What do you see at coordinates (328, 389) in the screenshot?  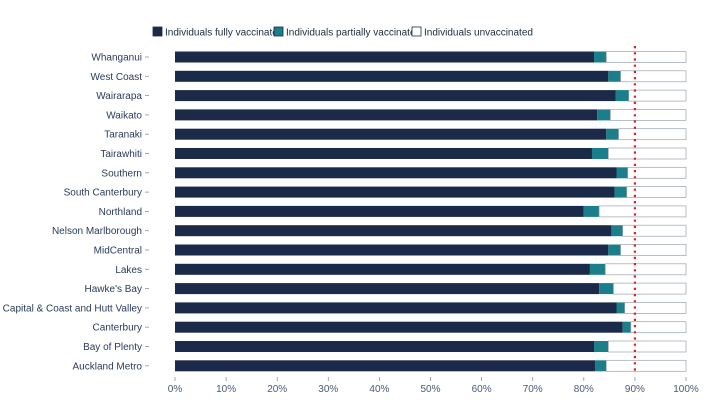 I see `x-tick-label: 30%` at bounding box center [328, 389].